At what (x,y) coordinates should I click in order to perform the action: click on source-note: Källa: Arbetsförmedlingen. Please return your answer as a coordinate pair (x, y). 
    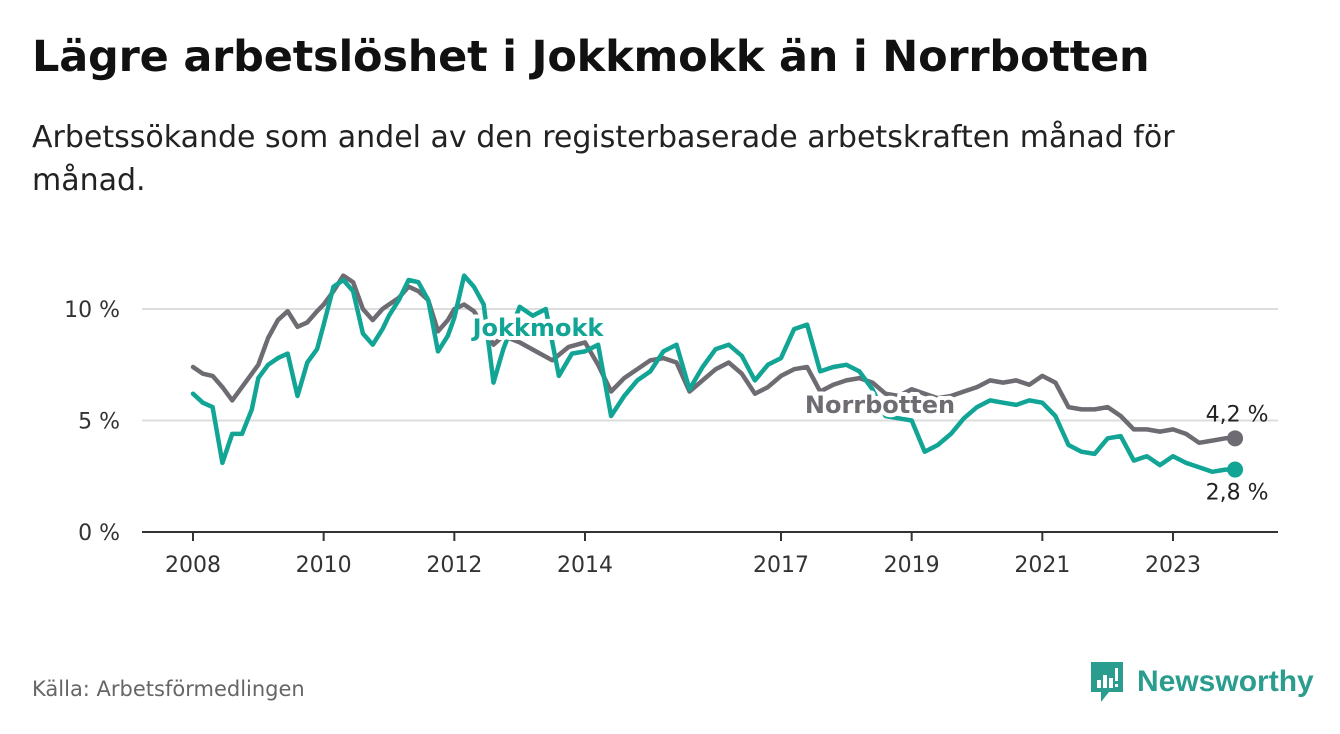
    Looking at the image, I should click on (168, 689).